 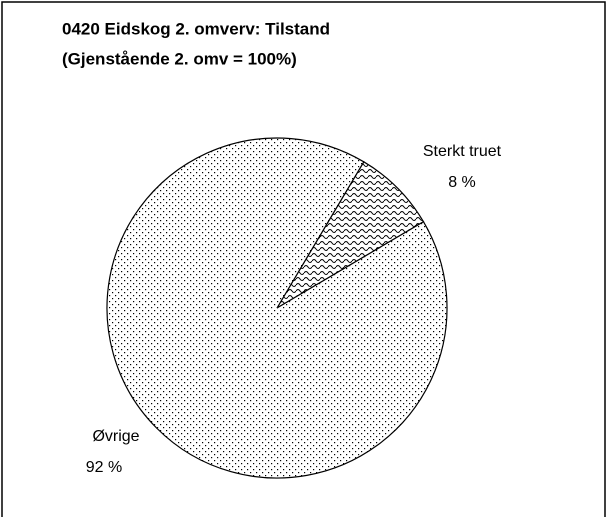 I want to click on slice-label: Sterkt truet, so click(x=462, y=151).